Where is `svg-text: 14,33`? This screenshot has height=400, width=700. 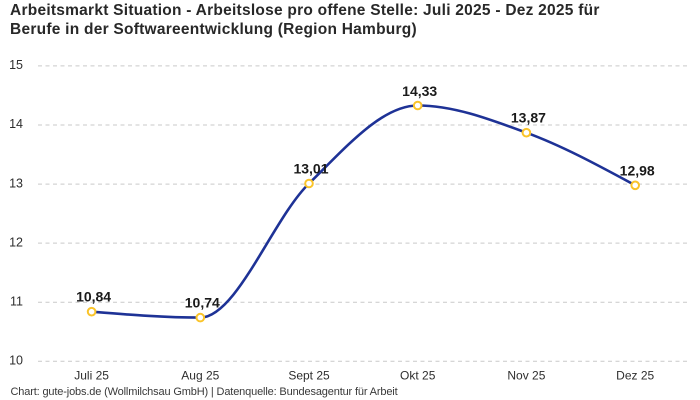
svg-text: 14,33 is located at coordinates (419, 91).